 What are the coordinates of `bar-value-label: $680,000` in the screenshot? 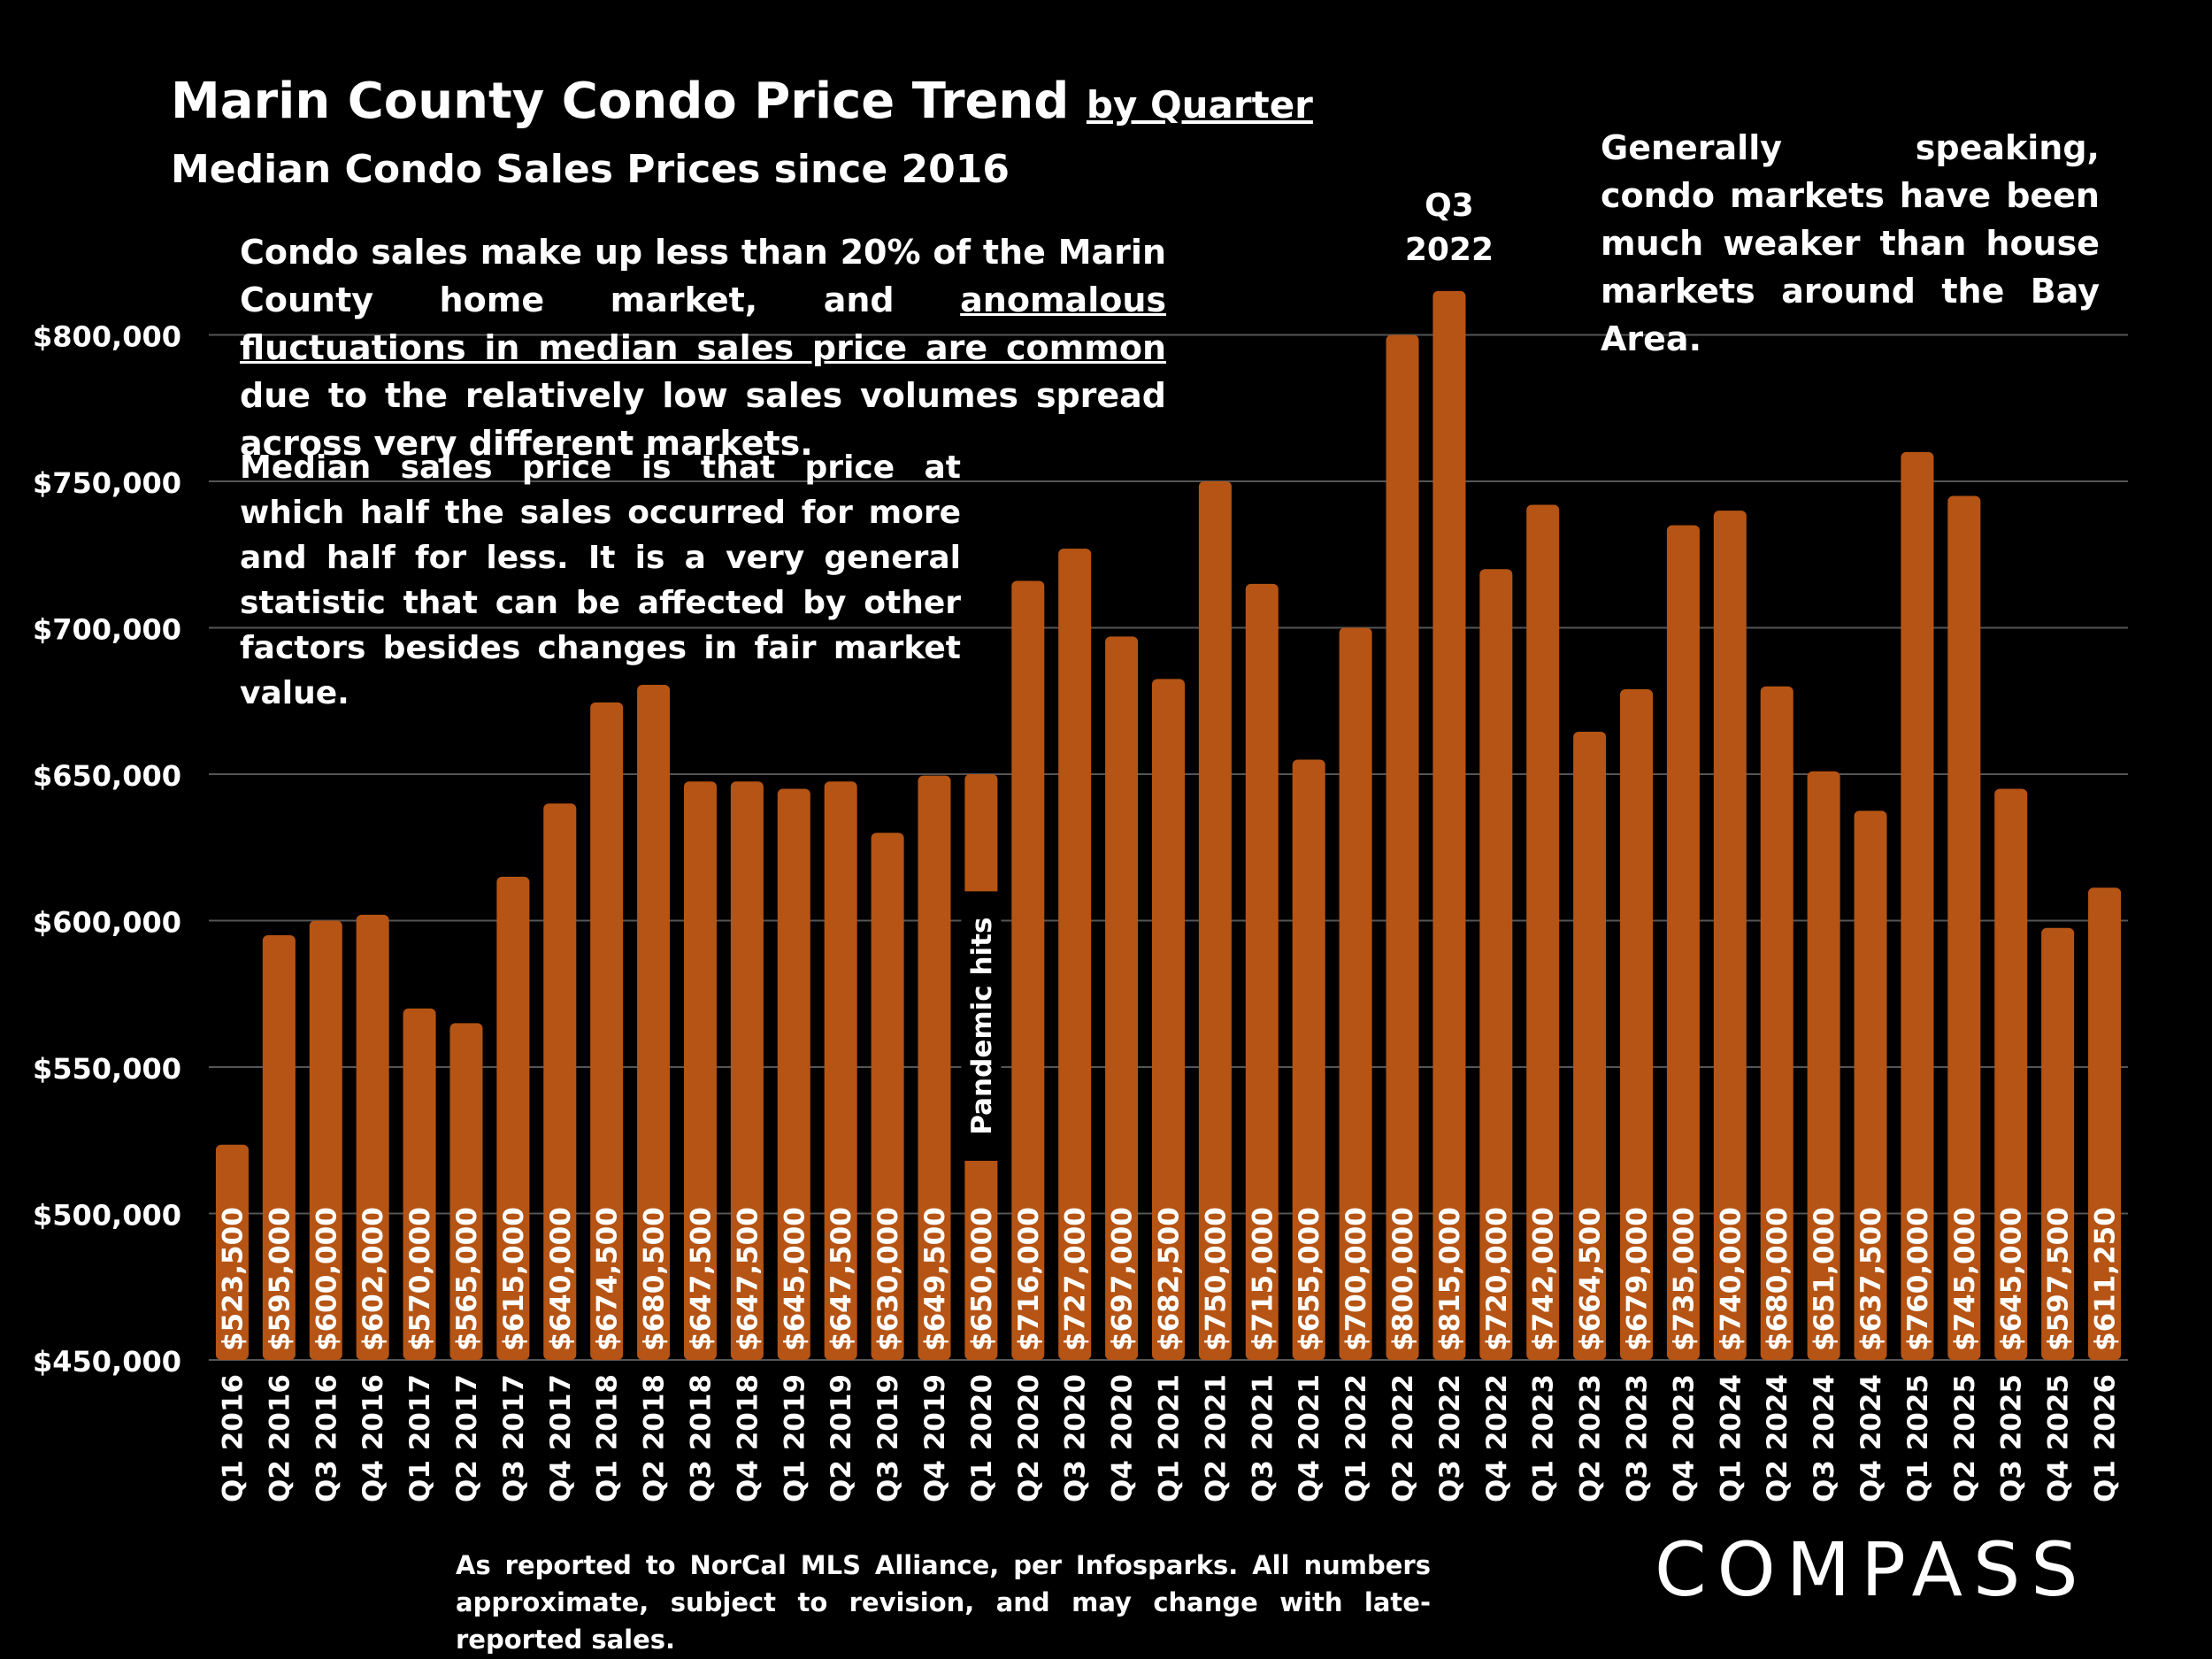 It's located at (1778, 1279).